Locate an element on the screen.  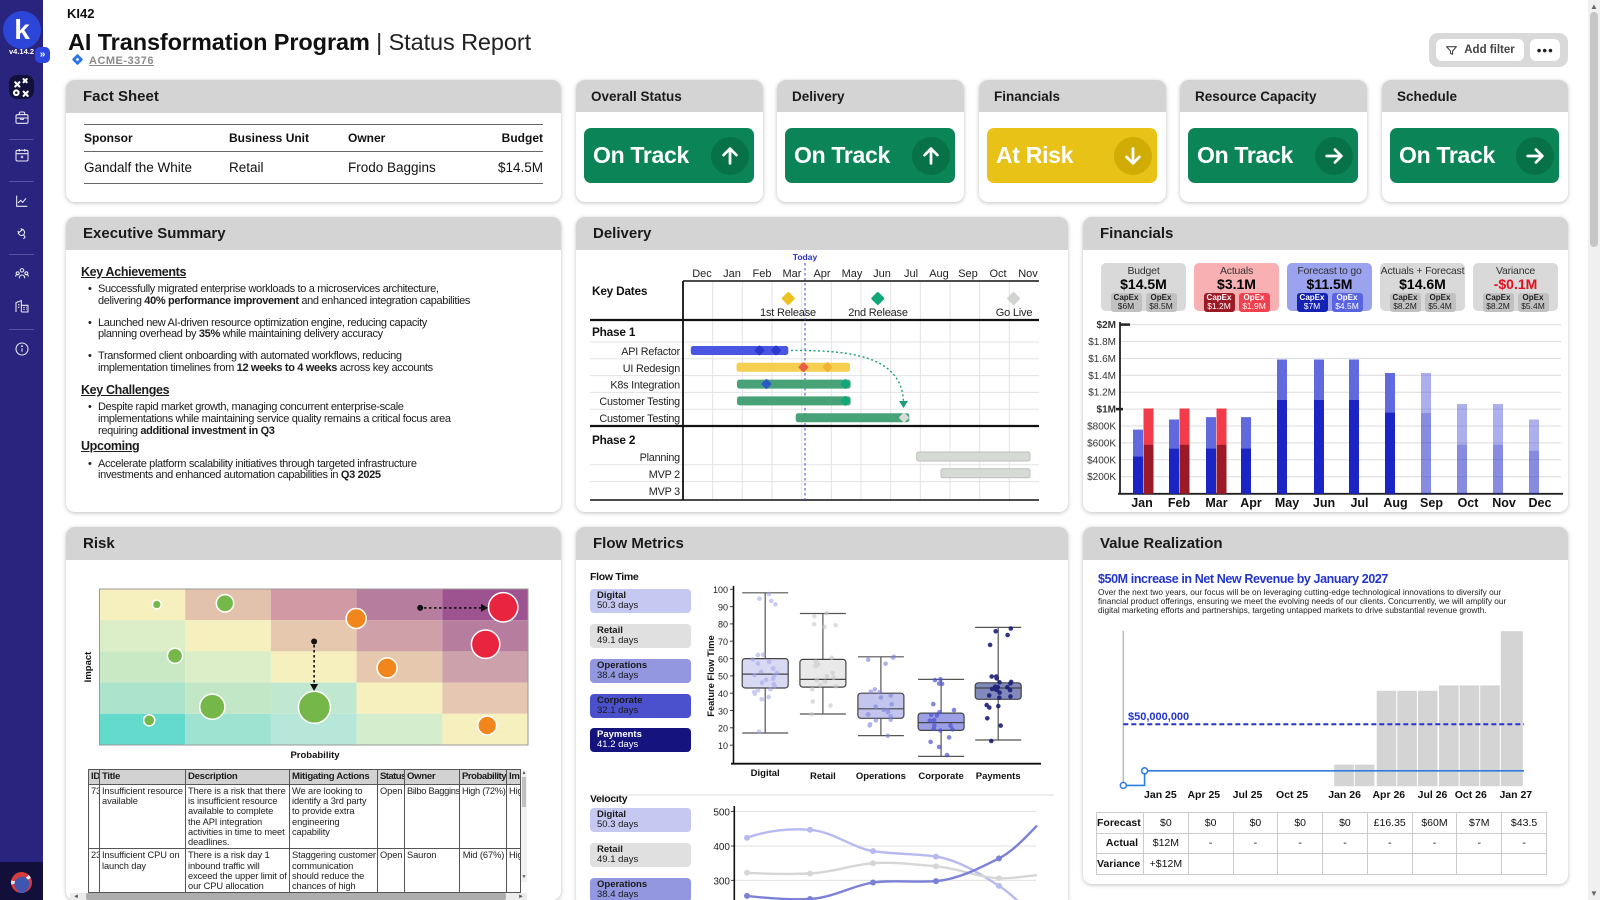
svg-text: 40 is located at coordinates (723, 694).